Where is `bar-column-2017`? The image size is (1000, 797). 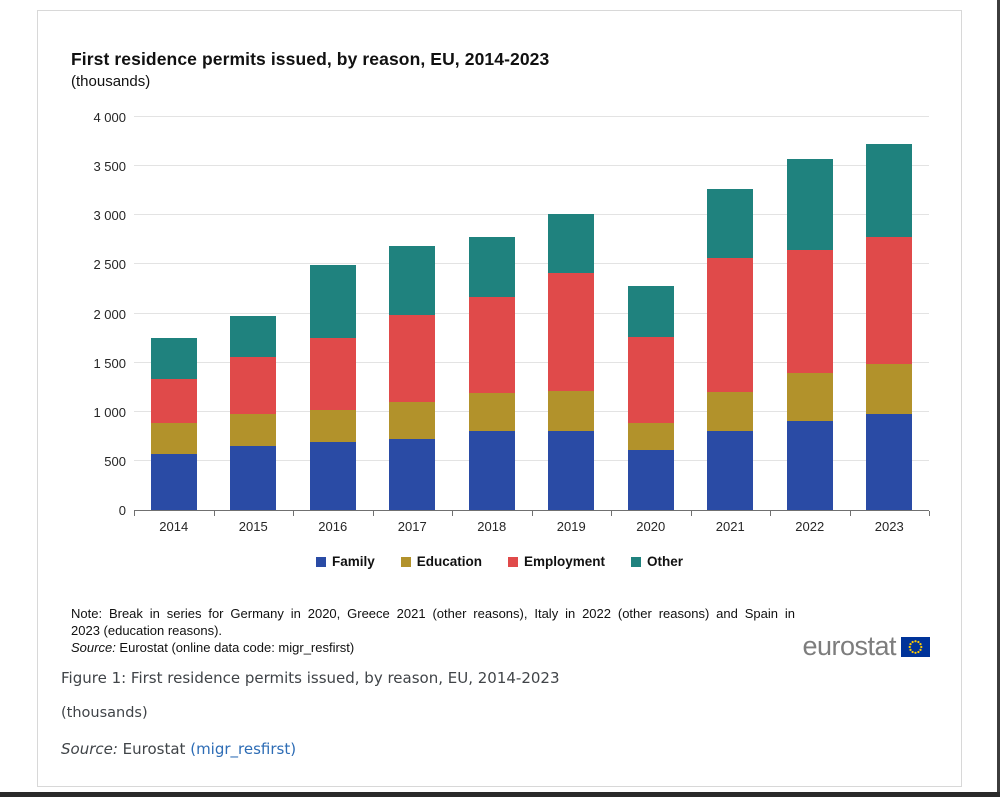
bar-column-2017 is located at coordinates (412, 377).